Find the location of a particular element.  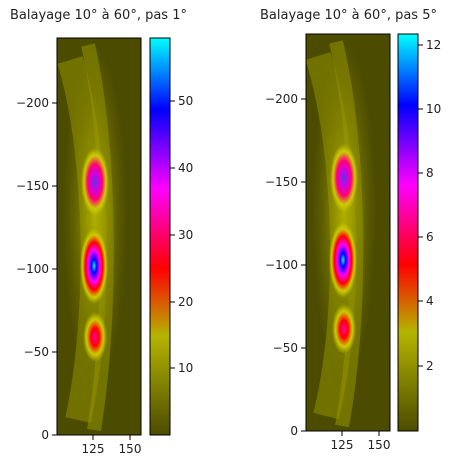

cbar-tick-label: 30 is located at coordinates (185, 235).